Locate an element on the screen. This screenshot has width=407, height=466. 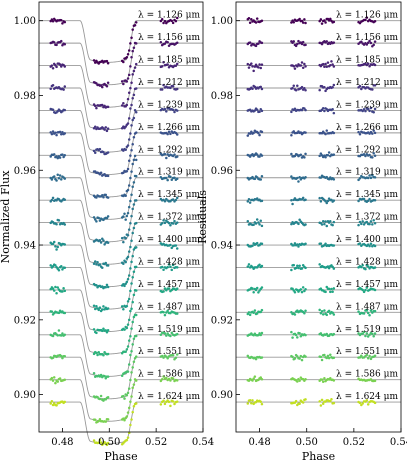
wavelength-label-5: λ = 1.266 μm is located at coordinates (367, 128).